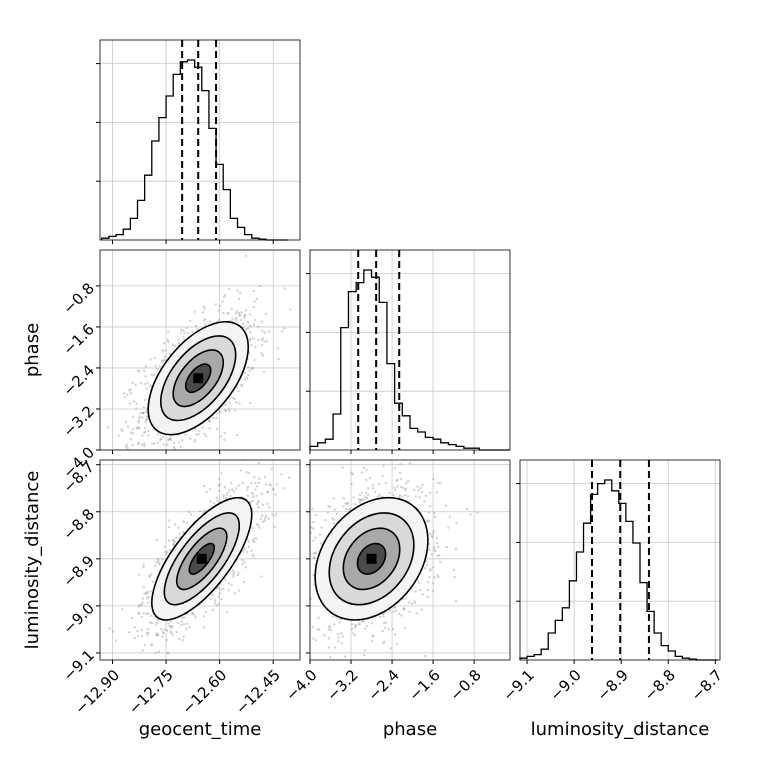 This screenshot has height=760, width=760. What do you see at coordinates (565, 685) in the screenshot?
I see `x-tick-label: −9.0` at bounding box center [565, 685].